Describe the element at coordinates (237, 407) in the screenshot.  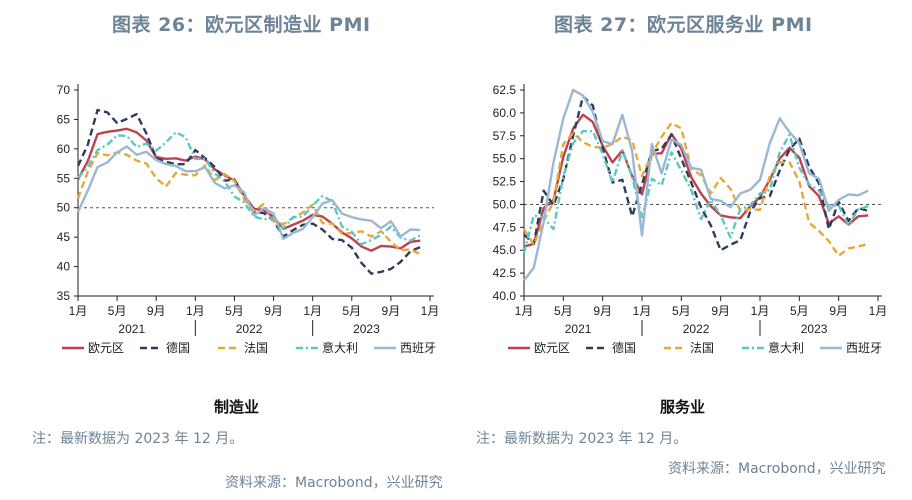
I see `left-chart-subtitle: 制造业` at that location.